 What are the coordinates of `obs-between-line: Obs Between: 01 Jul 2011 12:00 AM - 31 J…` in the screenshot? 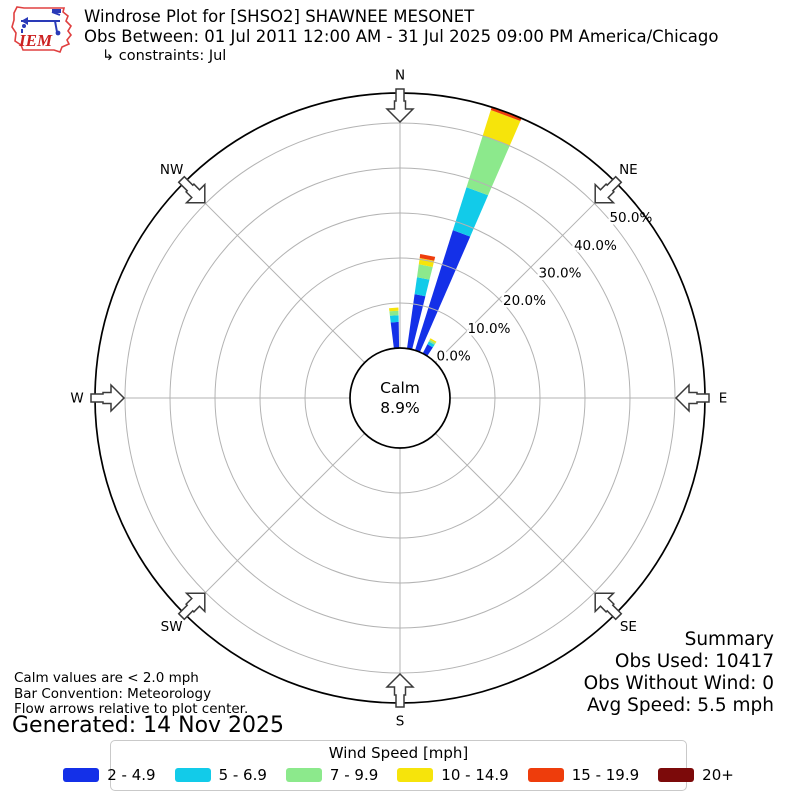 It's located at (401, 36).